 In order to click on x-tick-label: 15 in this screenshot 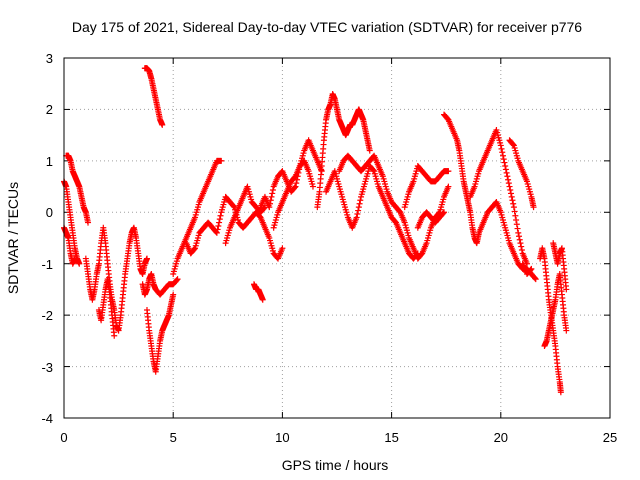, I will do `click(391, 437)`.